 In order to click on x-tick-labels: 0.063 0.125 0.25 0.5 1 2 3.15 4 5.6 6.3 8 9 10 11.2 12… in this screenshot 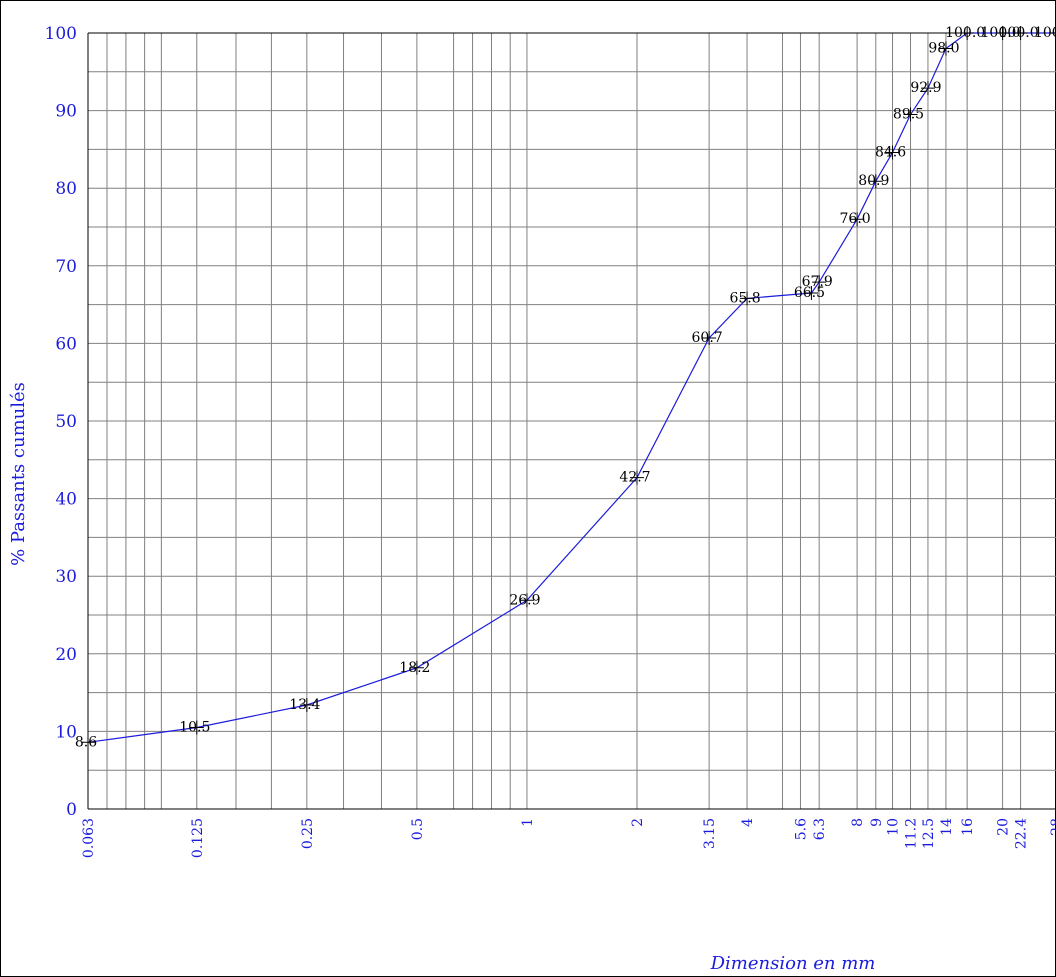, I will do `click(568, 838)`.